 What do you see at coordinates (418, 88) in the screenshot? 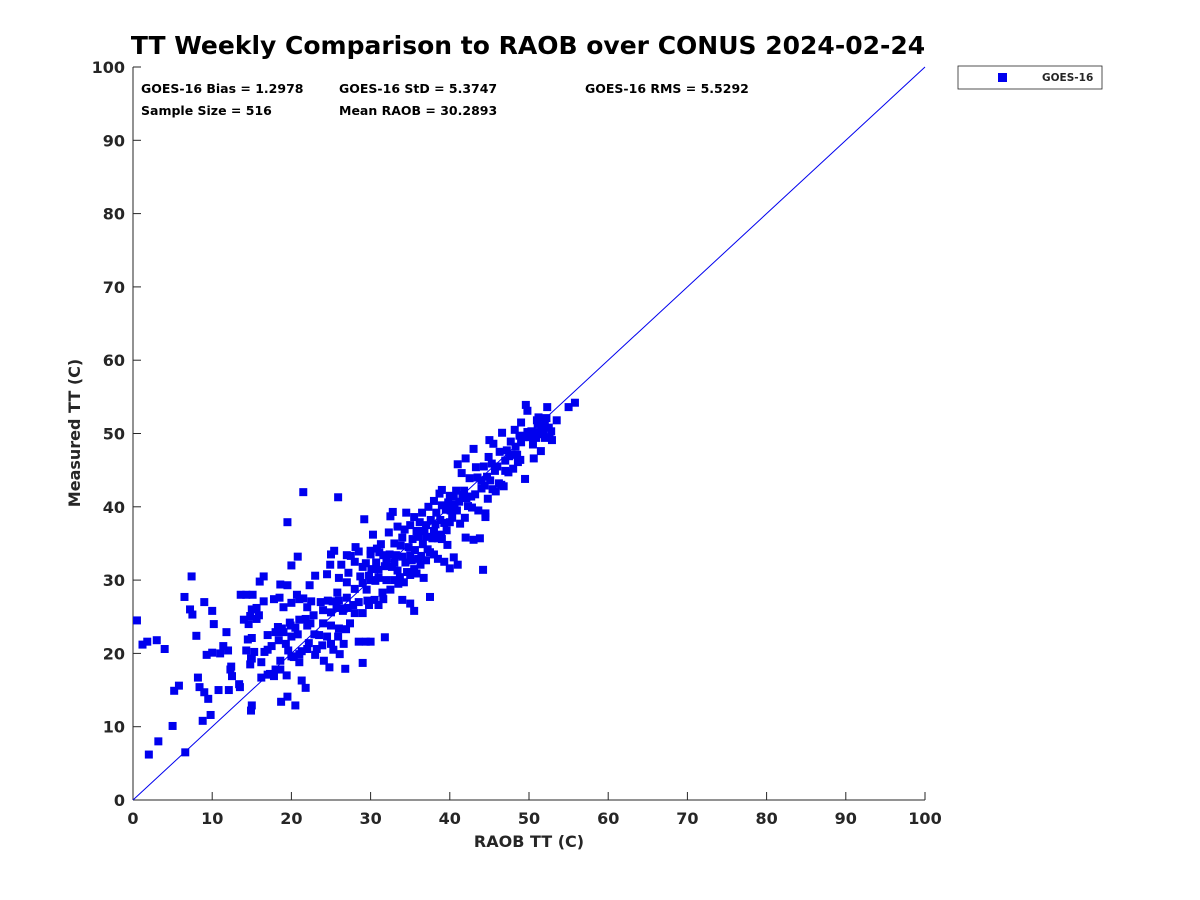
I see `stat-std: GOES-16 StD = 5.3747` at bounding box center [418, 88].